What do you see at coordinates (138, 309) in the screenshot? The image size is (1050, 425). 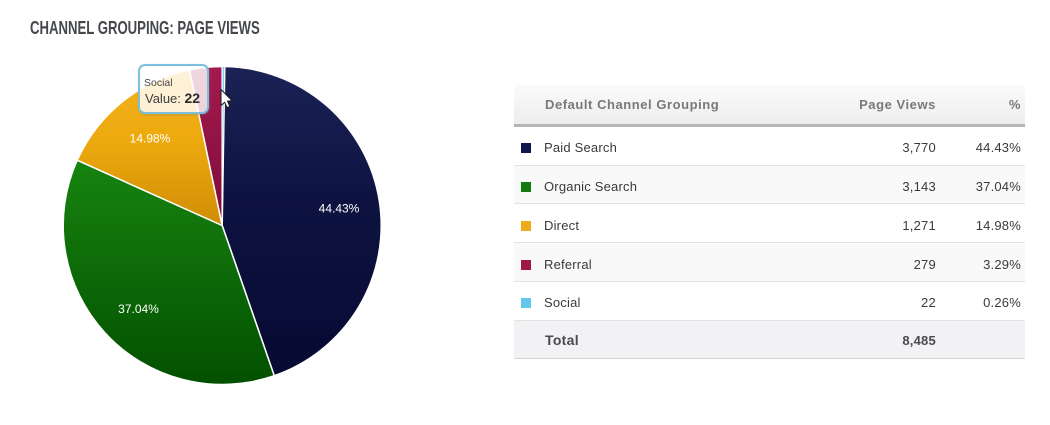 I see `svg-text: 37.04%` at bounding box center [138, 309].